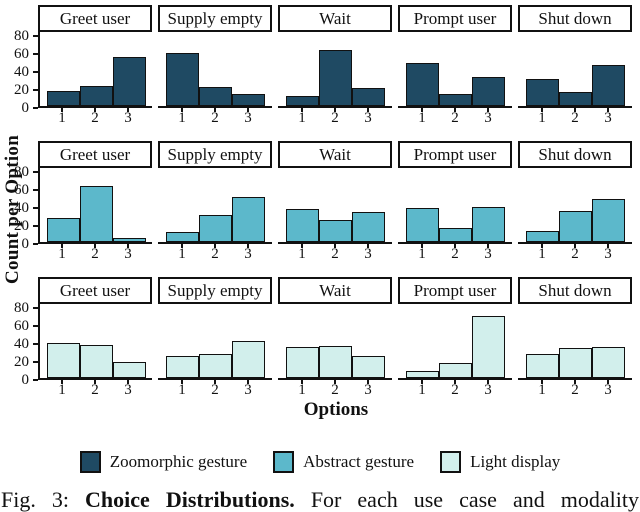 This screenshot has width=640, height=512. Describe the element at coordinates (43, 499) in the screenshot. I see `caption-prefix: Fig. 3:` at that location.